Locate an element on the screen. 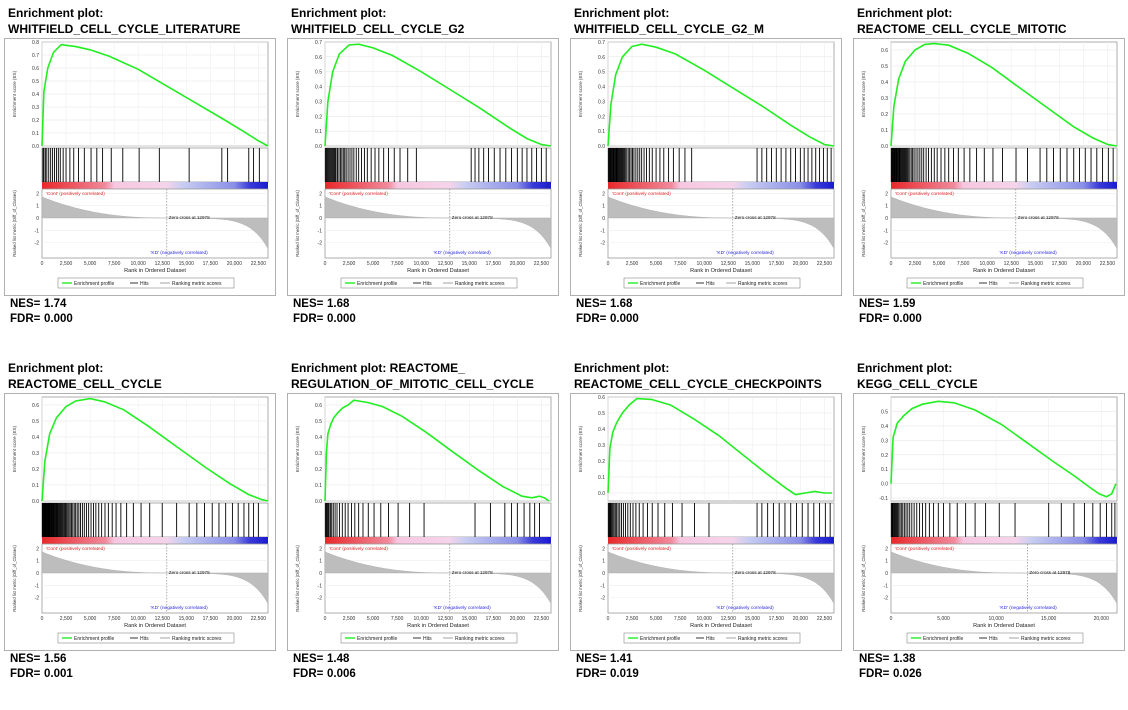  plot-title-line2: REACTOME_CELL_CYCLE is located at coordinates (85, 384).